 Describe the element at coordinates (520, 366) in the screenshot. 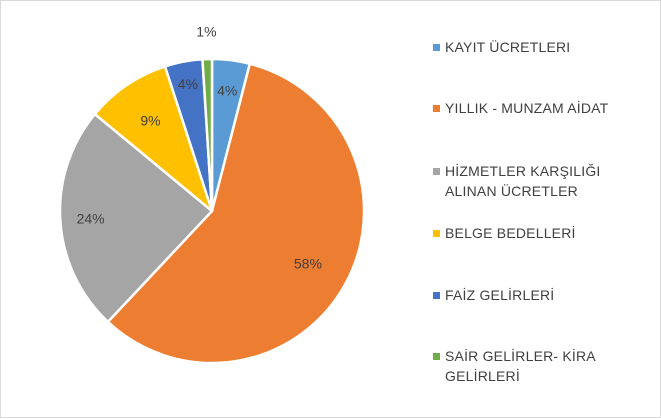

I see `legend-label: SAİR GELİRLER- KİRA GELİRLERİ` at that location.